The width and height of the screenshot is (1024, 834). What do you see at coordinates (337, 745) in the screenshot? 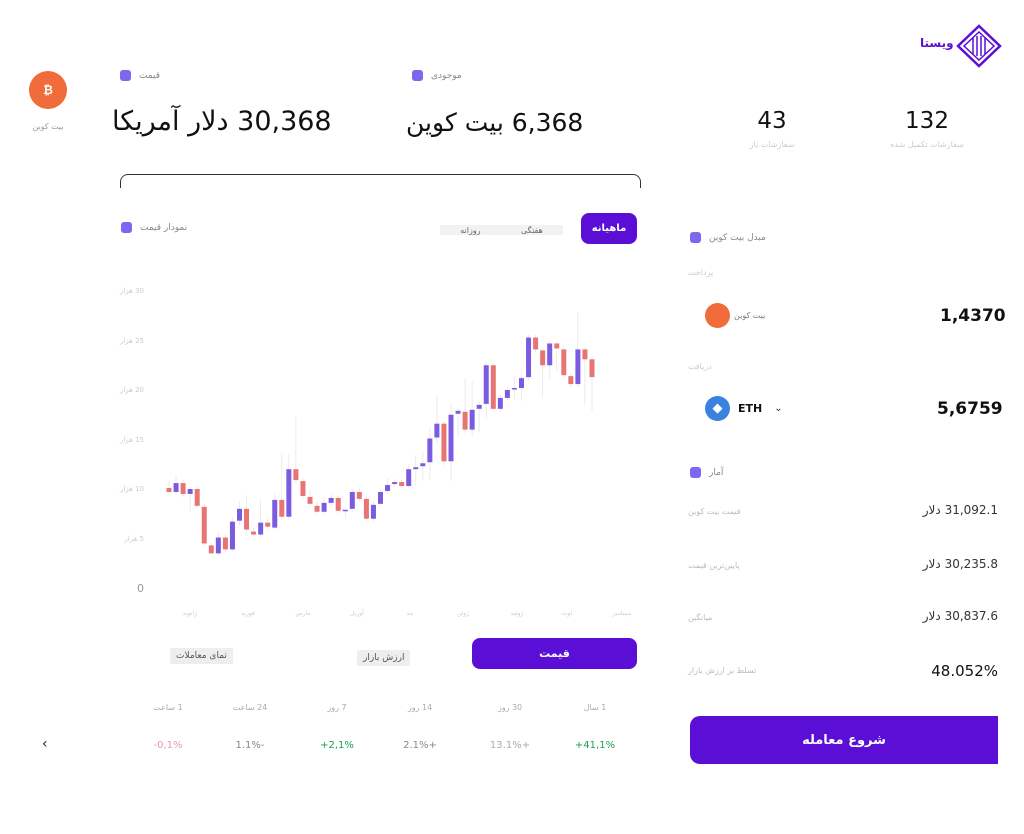
I see `performance-value: +2,1%` at bounding box center [337, 745].